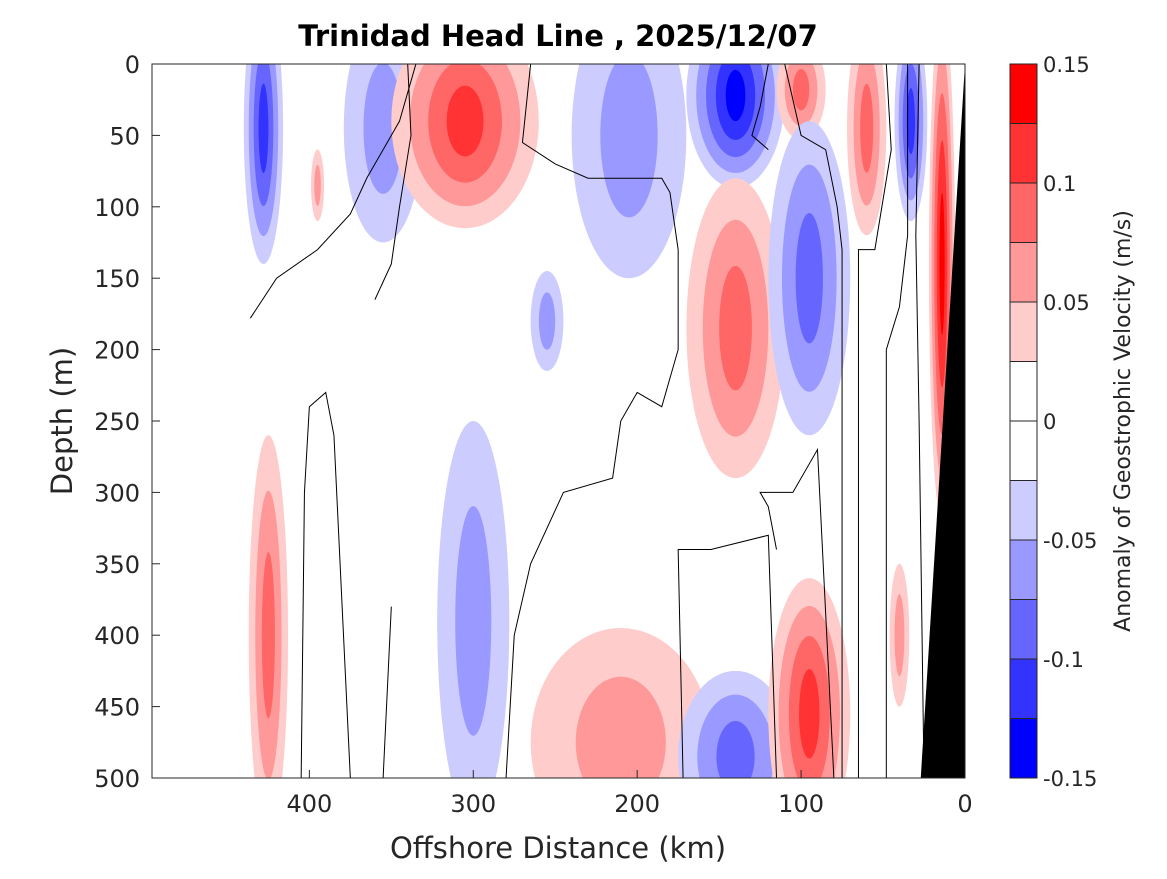  I want to click on y-axis: 0 50 100 150 200 250 300 350 400 450 500, so click(127, 422).